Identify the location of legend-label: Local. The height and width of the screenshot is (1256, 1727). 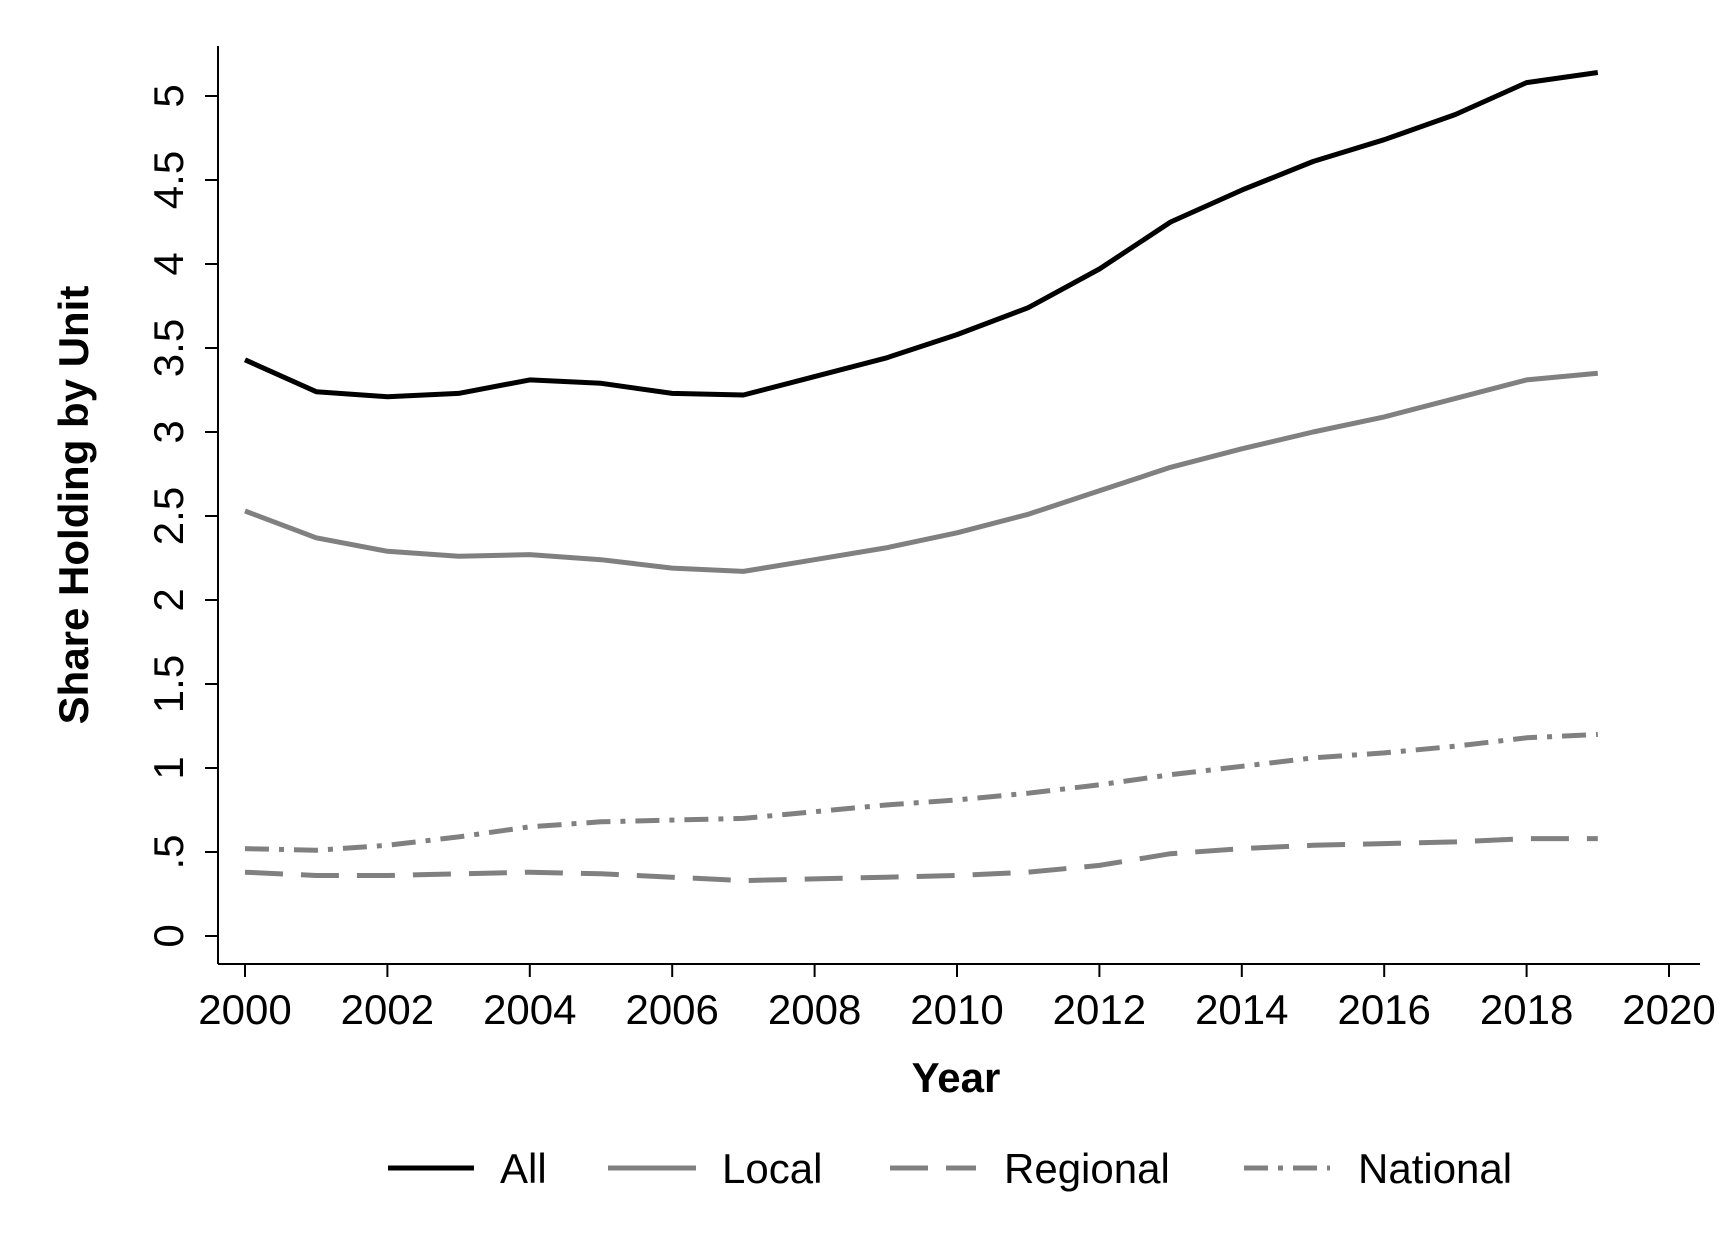
(772, 1168).